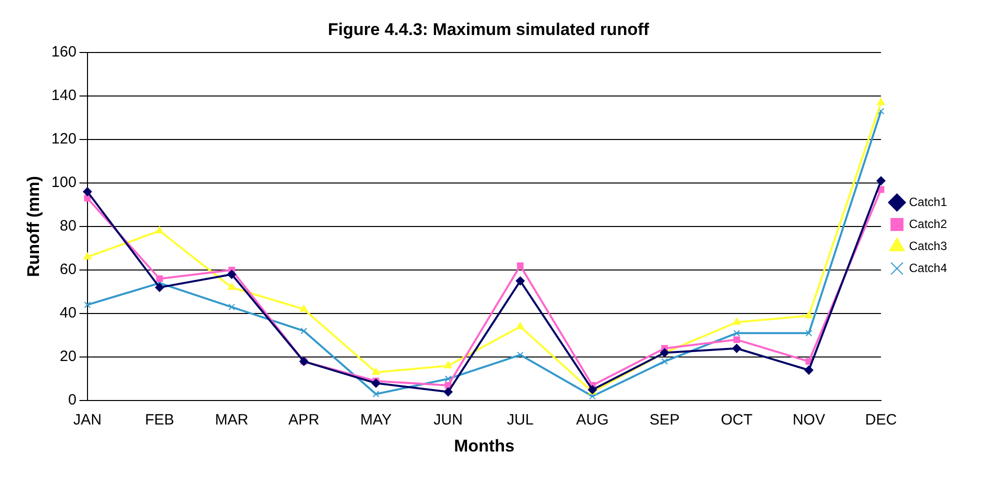  Describe the element at coordinates (520, 420) in the screenshot. I see `x-tick-label: JUL` at that location.